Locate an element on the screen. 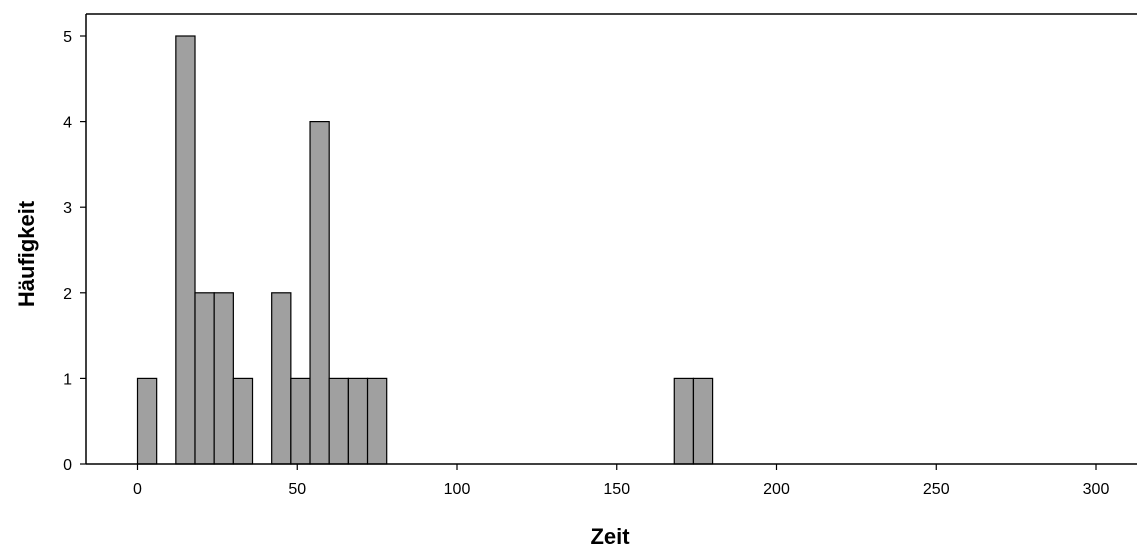 This screenshot has height=552, width=1137. y-tick-label: 3 is located at coordinates (67, 208).